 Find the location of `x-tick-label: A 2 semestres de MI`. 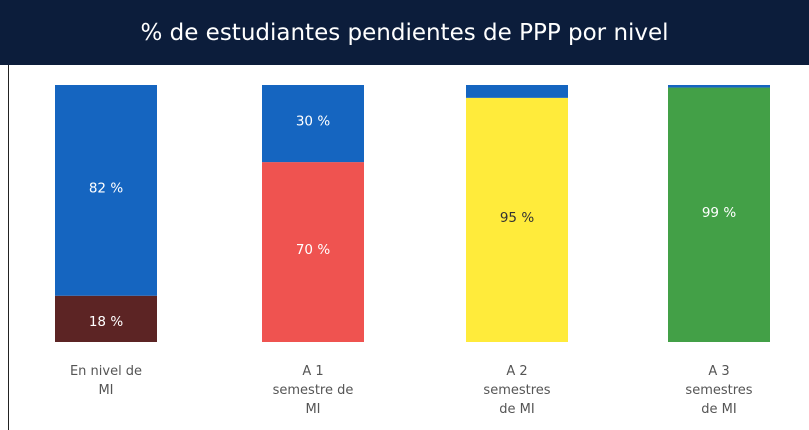

x-tick-label: A 2 semestres de MI is located at coordinates (517, 390).